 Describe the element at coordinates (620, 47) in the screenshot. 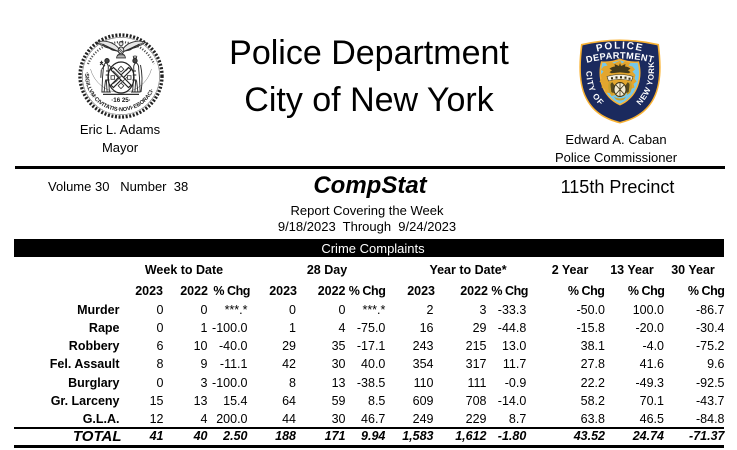

I see `svg-text: POLICE` at that location.